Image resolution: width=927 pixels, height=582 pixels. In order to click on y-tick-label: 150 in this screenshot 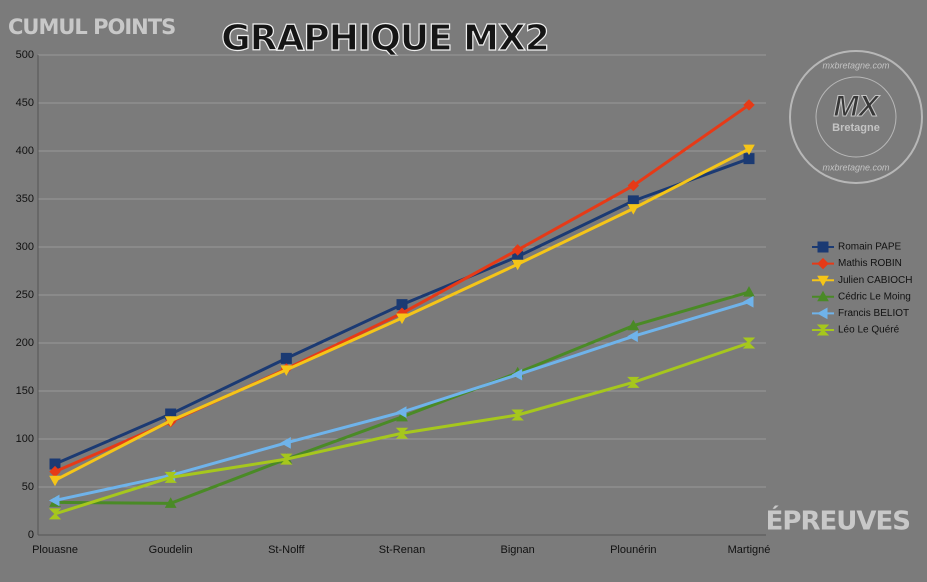, I will do `click(25, 391)`.